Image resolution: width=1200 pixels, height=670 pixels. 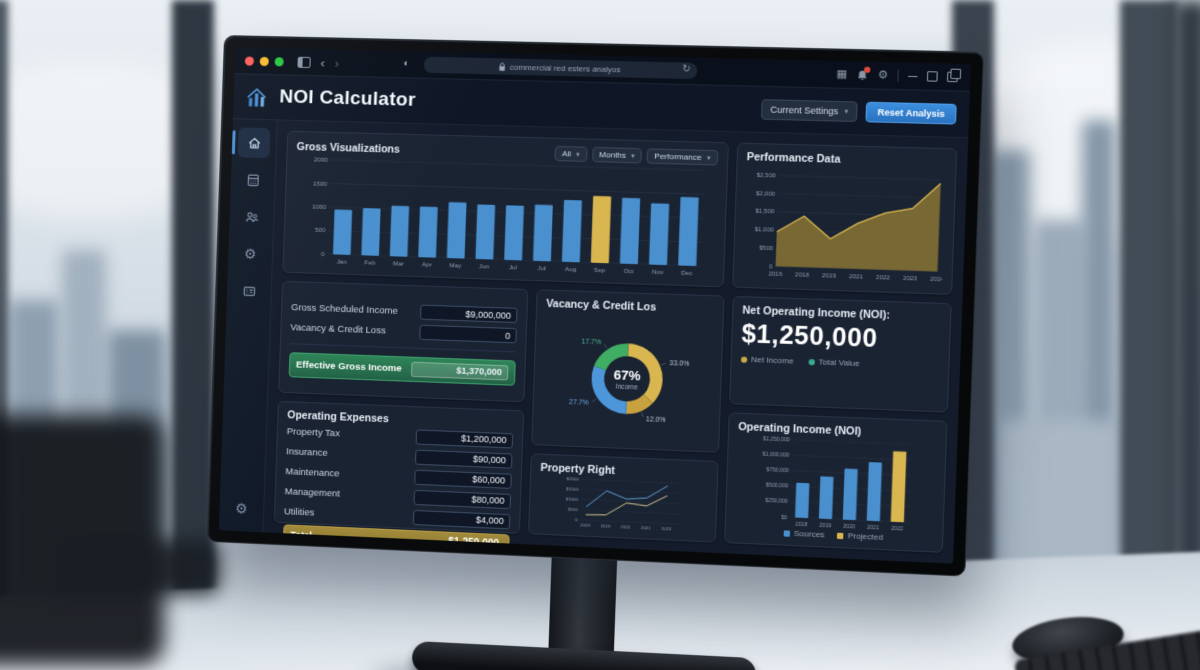 I want to click on svg-text: $1,000, so click(x=764, y=230).